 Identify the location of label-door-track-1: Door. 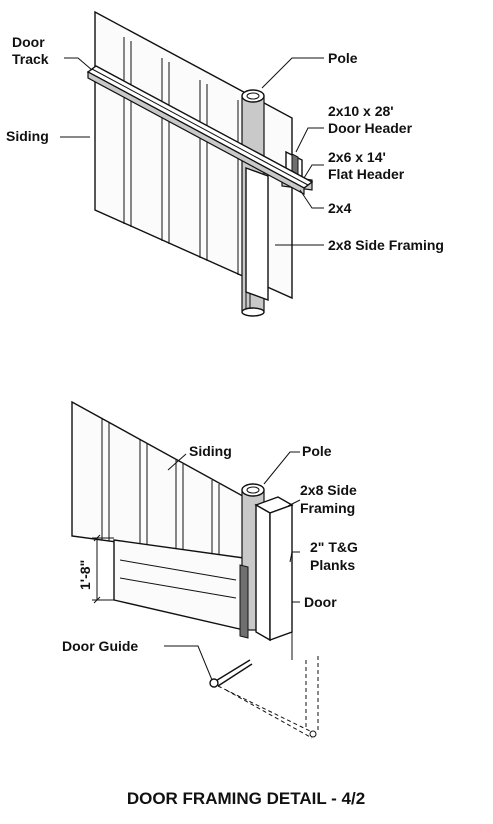
(28, 42).